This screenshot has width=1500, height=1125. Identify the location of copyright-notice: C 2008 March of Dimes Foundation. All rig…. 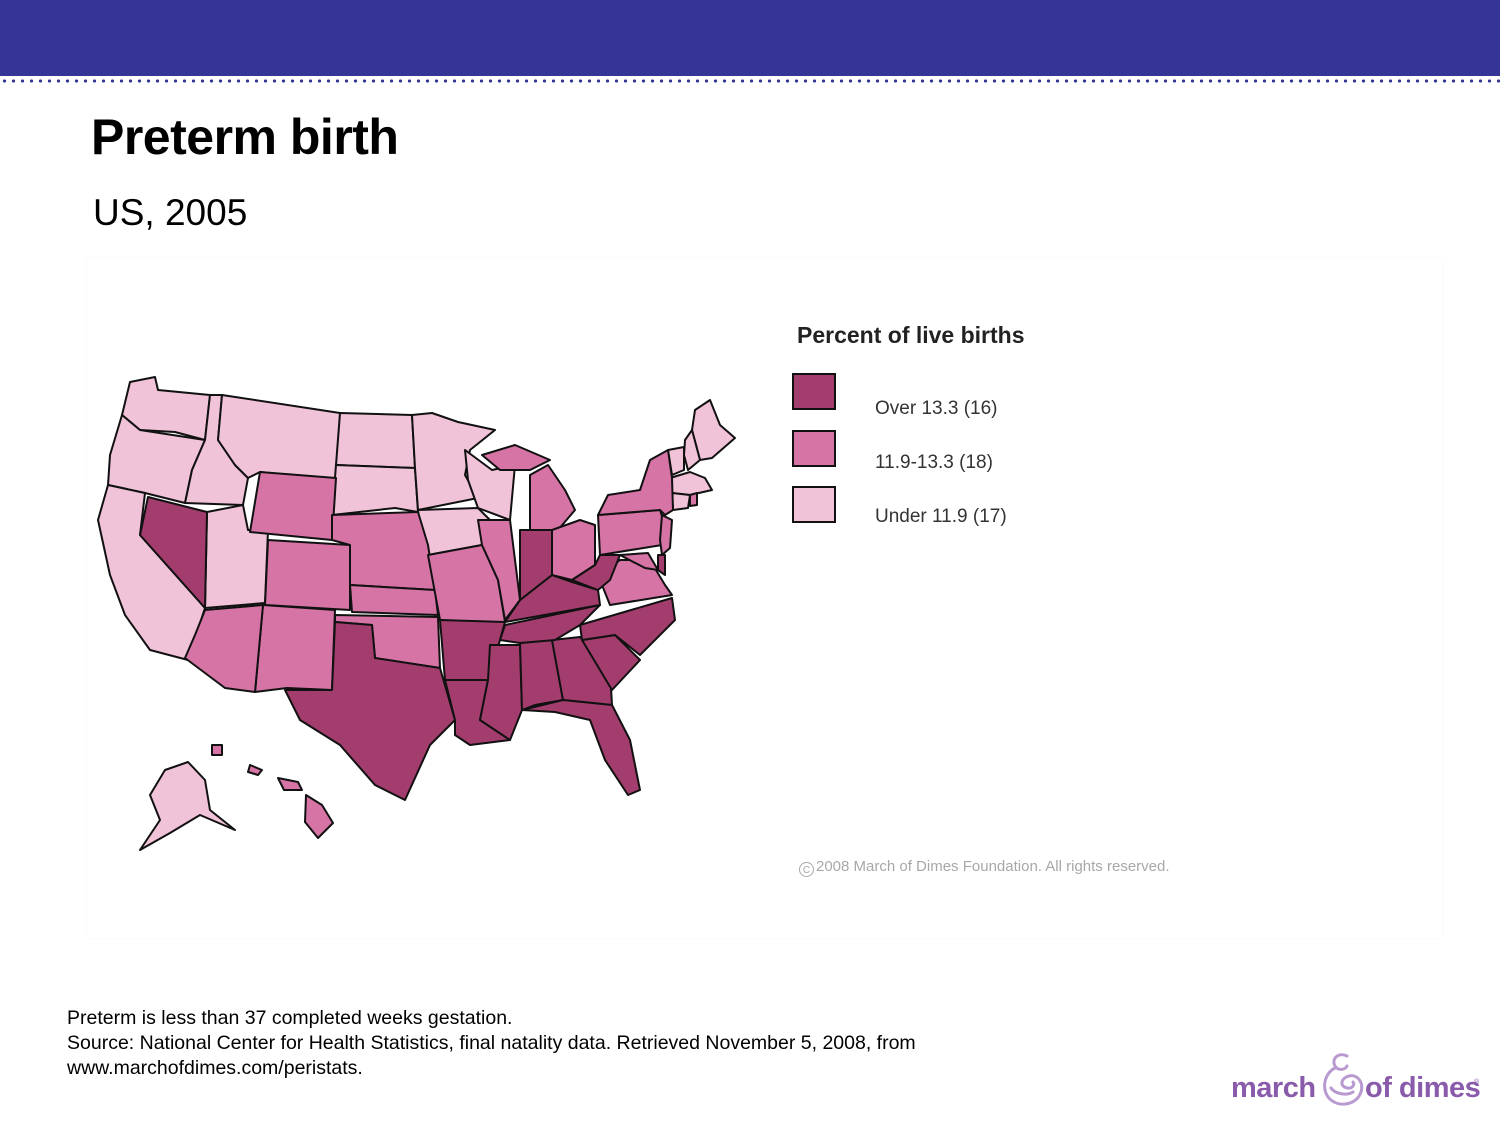
(984, 867).